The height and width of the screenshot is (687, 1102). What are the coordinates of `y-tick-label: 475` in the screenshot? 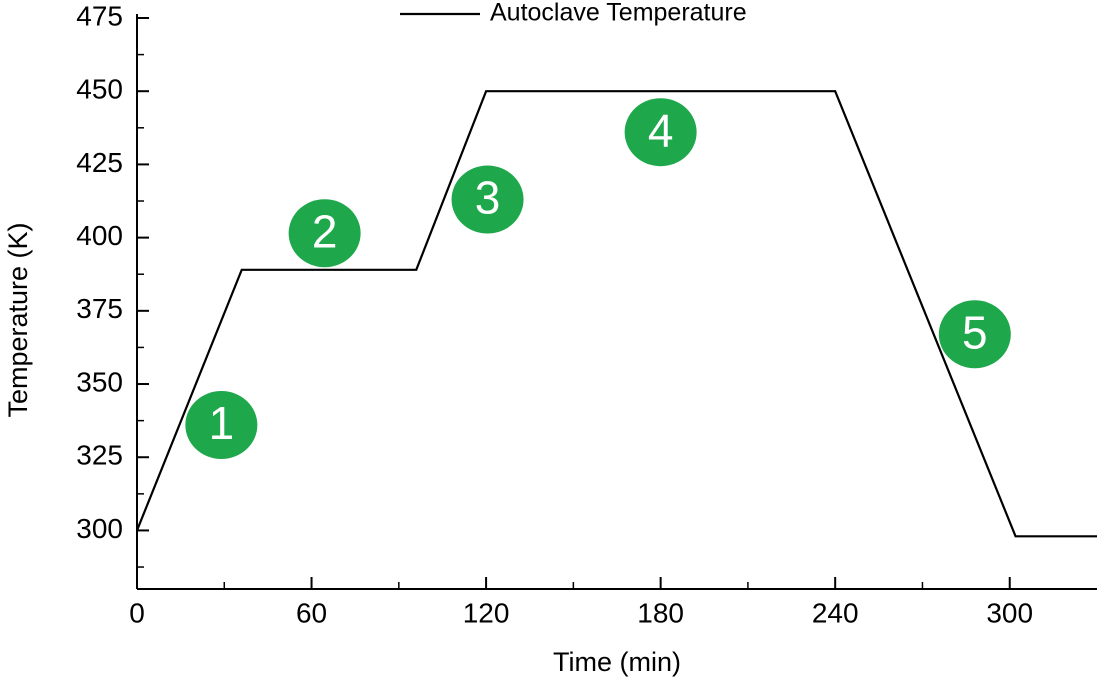 It's located at (99, 15).